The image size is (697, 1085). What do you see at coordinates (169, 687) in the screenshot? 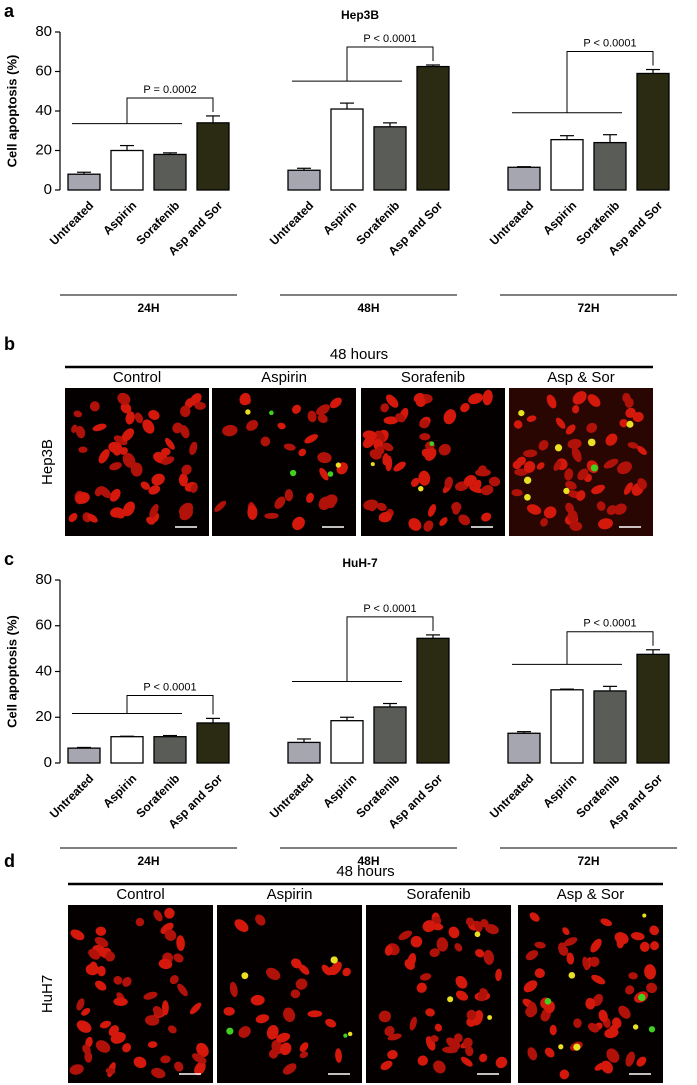
I see `p-value: P < 0.0001` at bounding box center [169, 687].